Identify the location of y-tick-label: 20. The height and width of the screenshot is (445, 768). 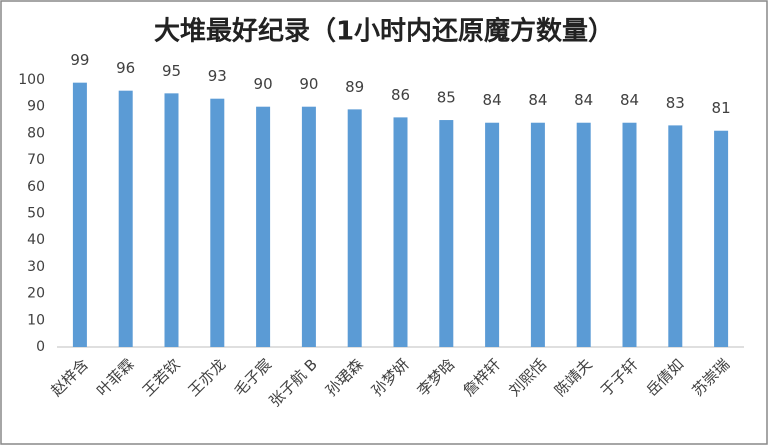
(36, 294).